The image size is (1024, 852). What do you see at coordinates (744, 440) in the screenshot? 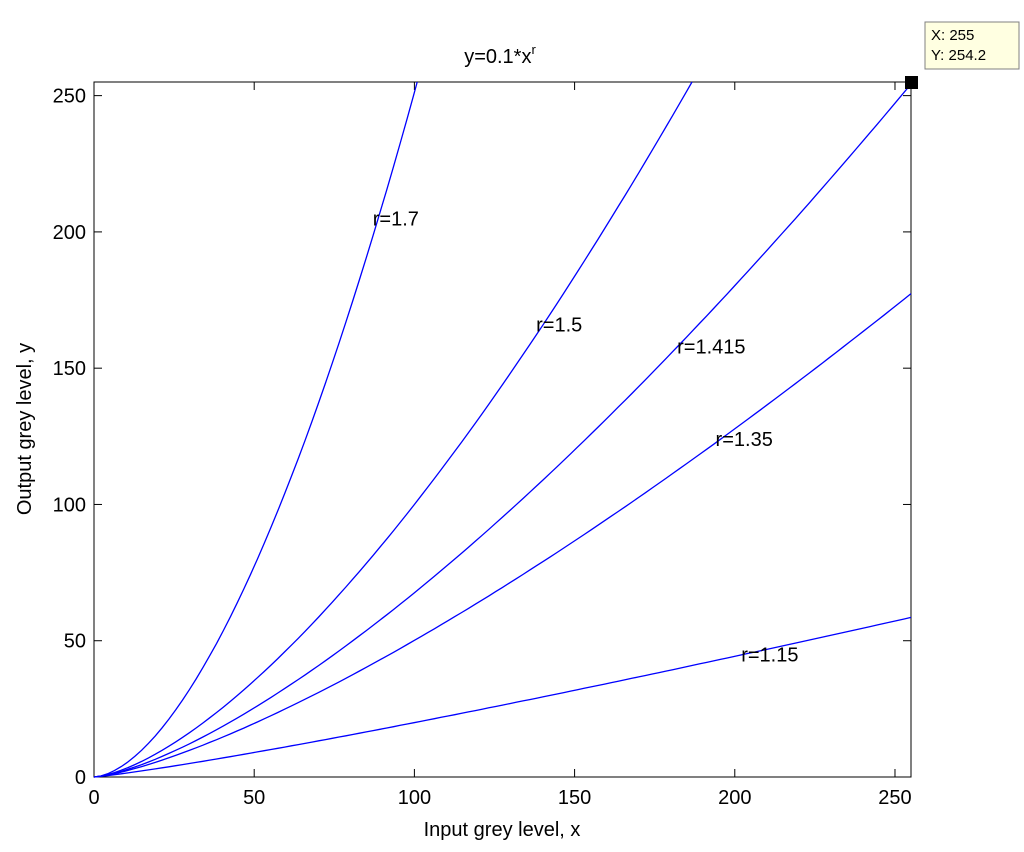
I see `series-label: r=1.35` at bounding box center [744, 440].